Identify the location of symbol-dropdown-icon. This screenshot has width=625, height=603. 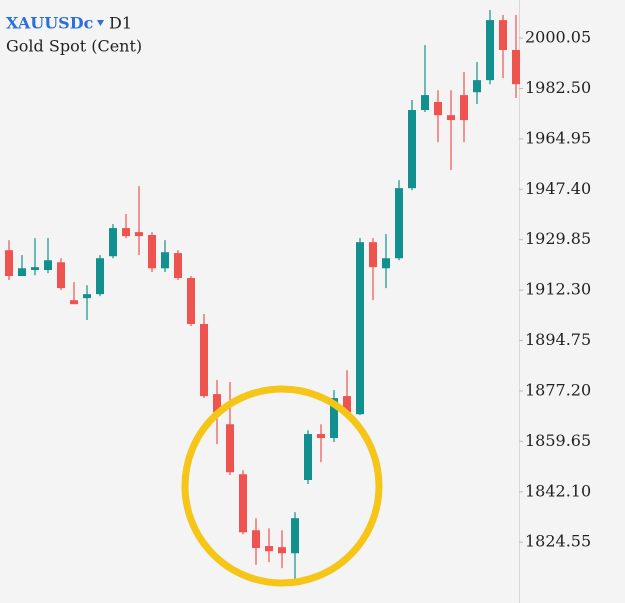
(100, 23).